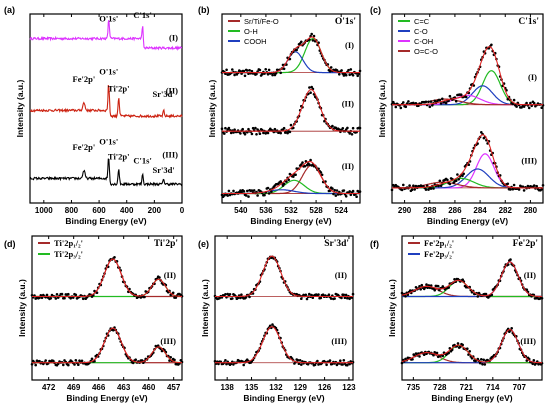 Image resolution: width=550 pixels, height=415 pixels. Describe the element at coordinates (345, 22) in the screenshot. I see `panel-title: O'1s'` at that location.